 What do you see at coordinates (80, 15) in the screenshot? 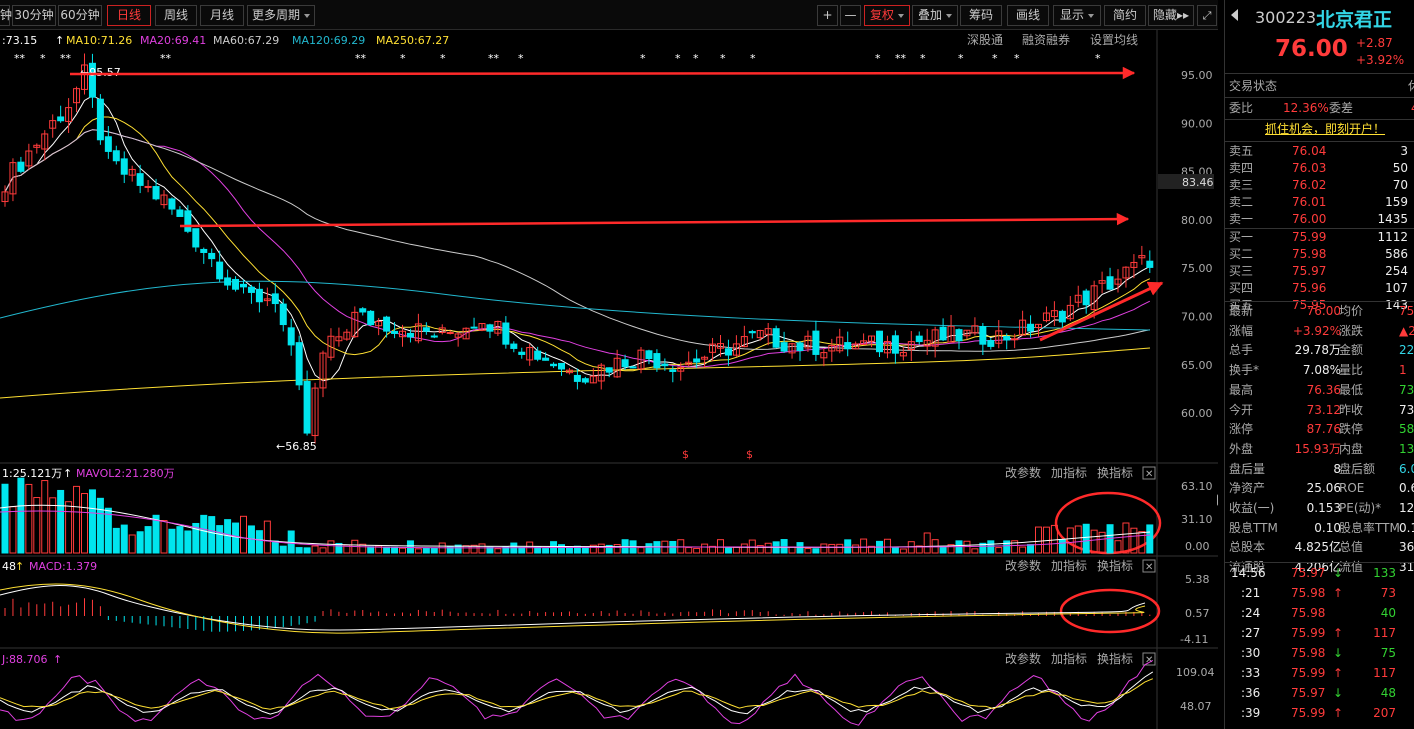
I see `period-60min-button: 60分钟` at bounding box center [80, 15].